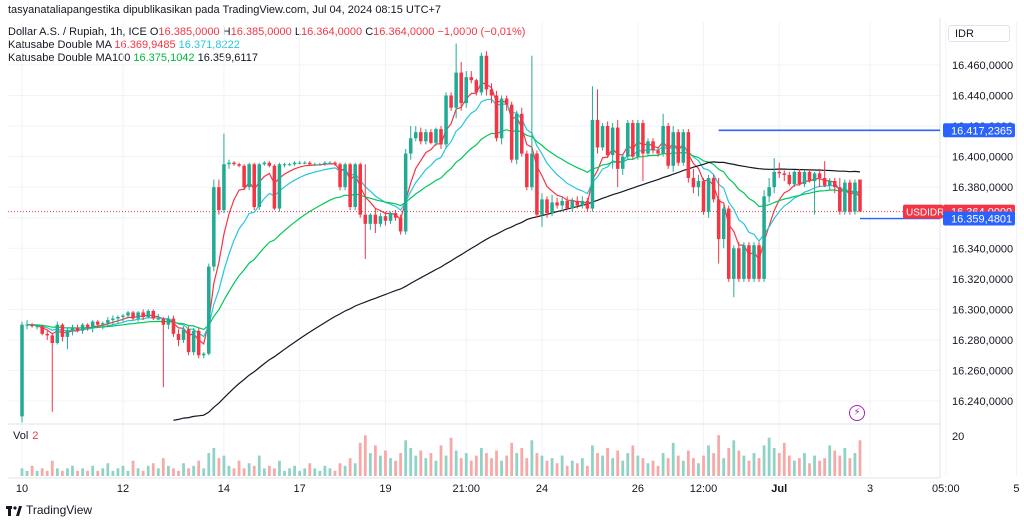 This screenshot has width=1024, height=524. I want to click on footer-brand: TradingView, so click(49, 510).